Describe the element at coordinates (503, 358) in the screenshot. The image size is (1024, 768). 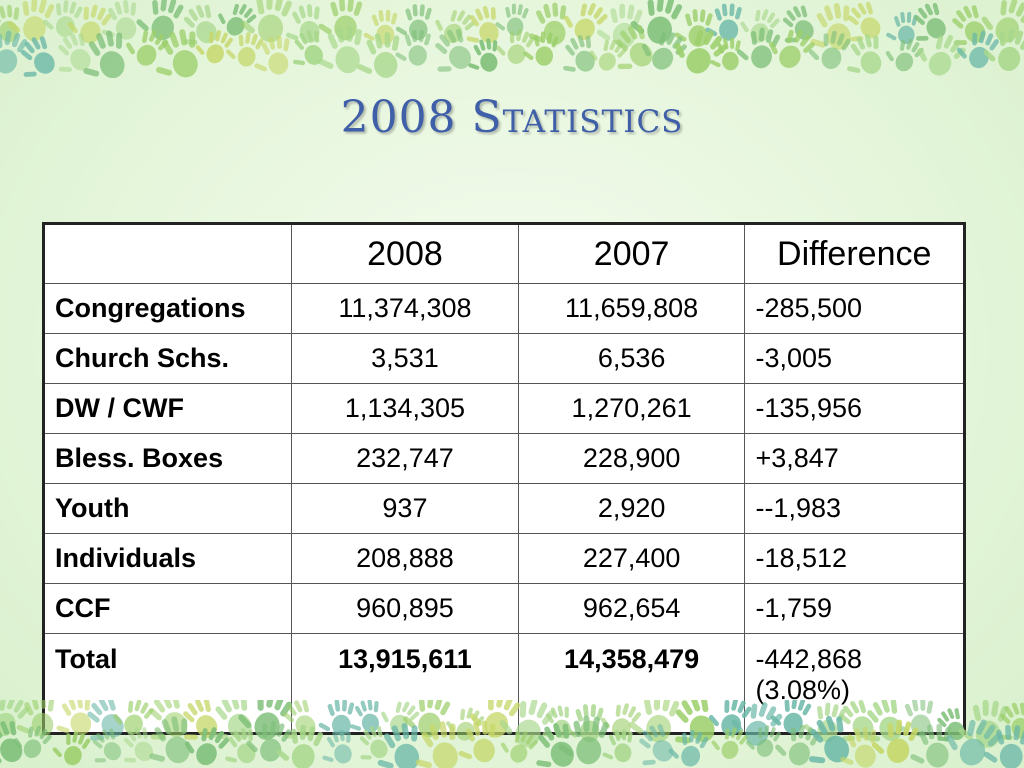
I see `table-row: Church Schs. 3,531 6,536 -3,005` at that location.